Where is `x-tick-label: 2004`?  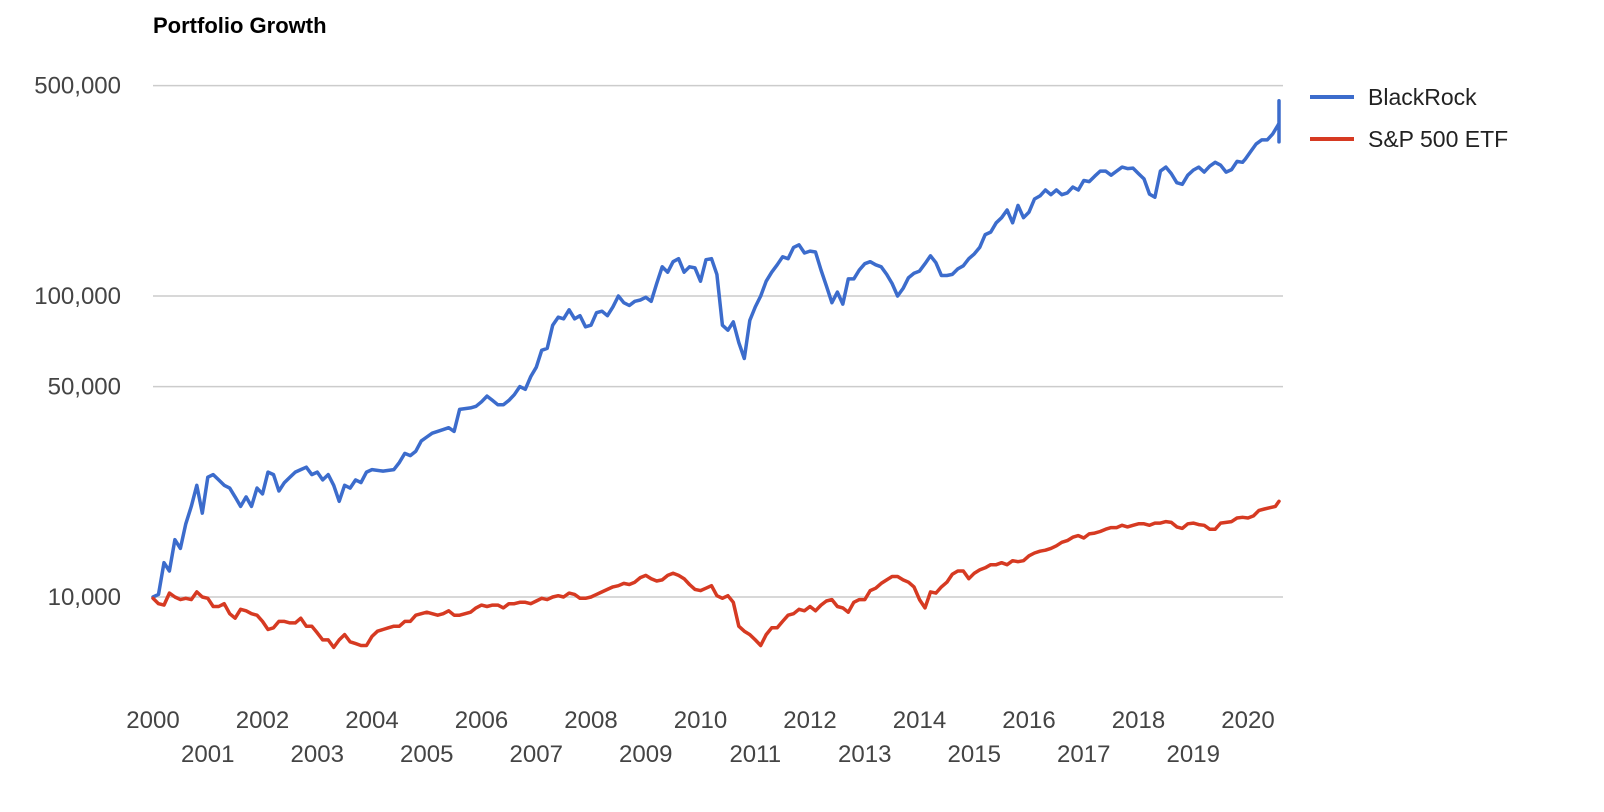 x-tick-label: 2004 is located at coordinates (371, 720).